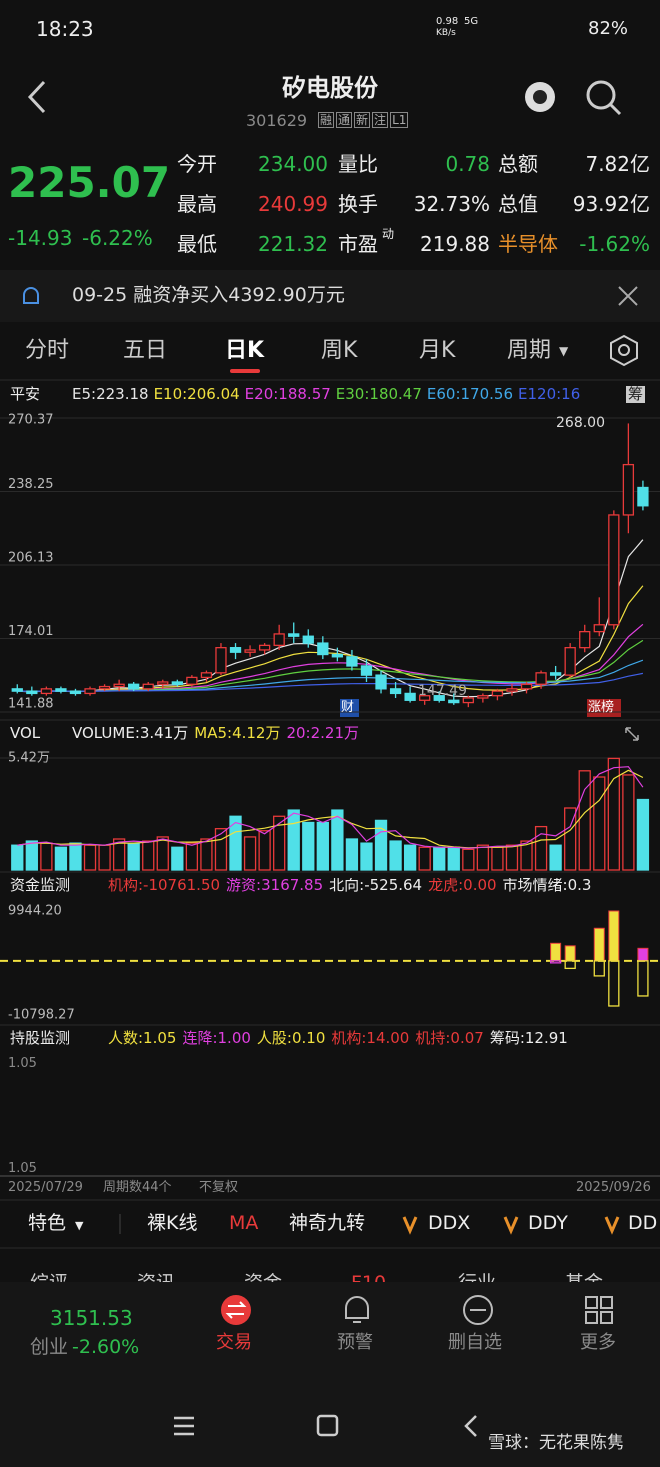 The width and height of the screenshot is (660, 1467). Describe the element at coordinates (632, 734) in the screenshot. I see `expand-icon` at that location.